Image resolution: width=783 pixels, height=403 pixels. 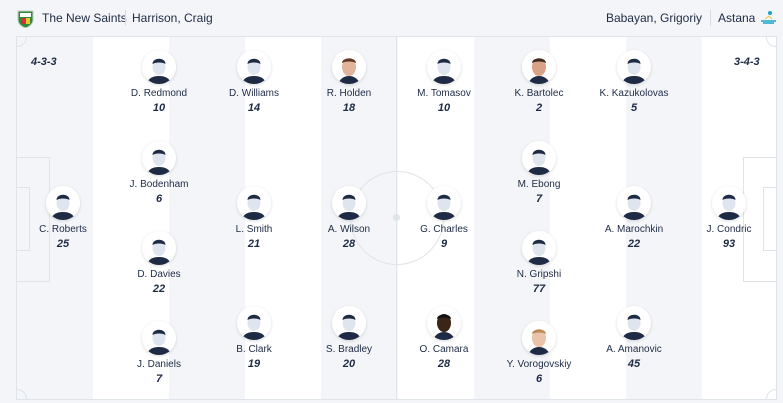 I want to click on player-number: 5, so click(x=634, y=108).